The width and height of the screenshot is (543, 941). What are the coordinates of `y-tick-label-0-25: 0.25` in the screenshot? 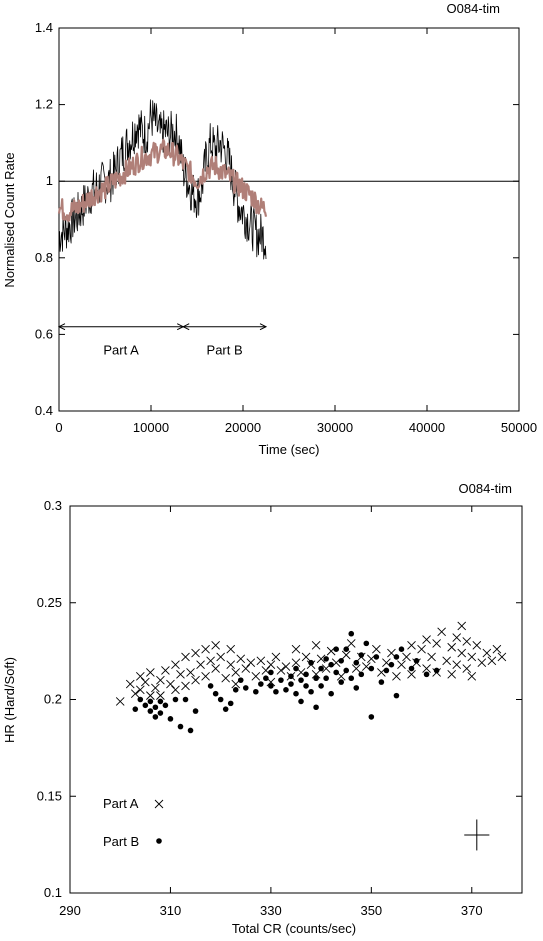 It's located at (49, 602).